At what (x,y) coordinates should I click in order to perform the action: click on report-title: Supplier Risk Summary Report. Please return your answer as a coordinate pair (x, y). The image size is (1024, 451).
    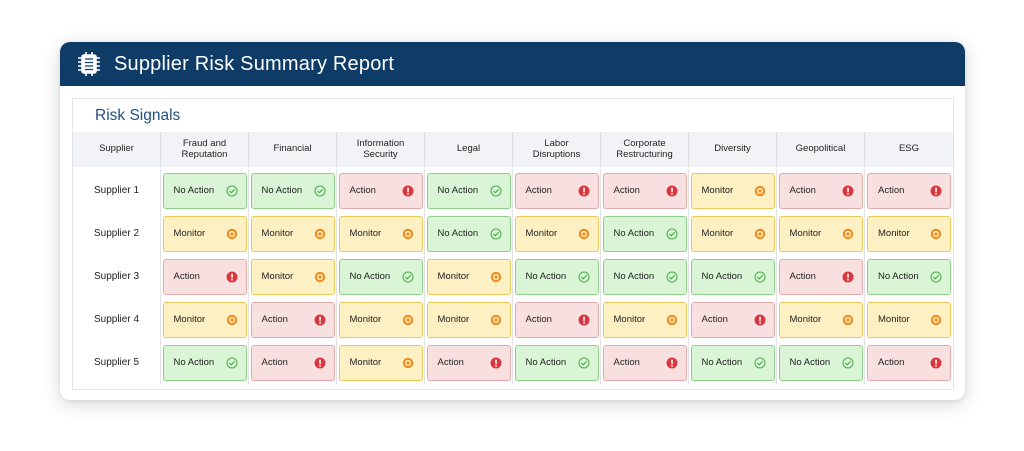
    Looking at the image, I should click on (254, 63).